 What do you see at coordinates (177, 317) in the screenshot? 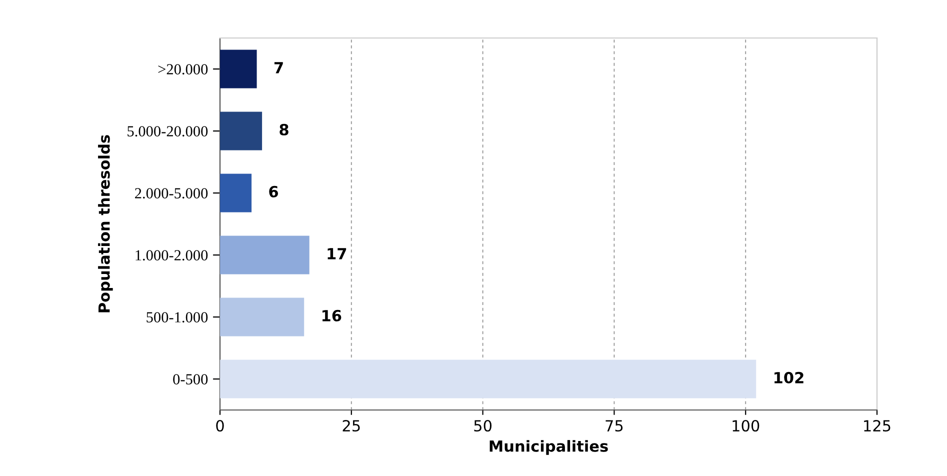
I see `y-tick-label: 500-1.000` at bounding box center [177, 317].